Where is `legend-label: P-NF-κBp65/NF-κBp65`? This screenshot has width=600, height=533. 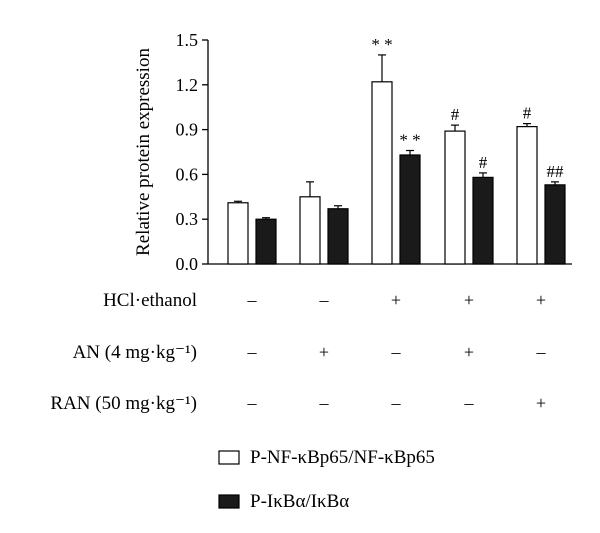
legend-label: P-NF-κBp65/NF-κBp65 is located at coordinates (342, 457).